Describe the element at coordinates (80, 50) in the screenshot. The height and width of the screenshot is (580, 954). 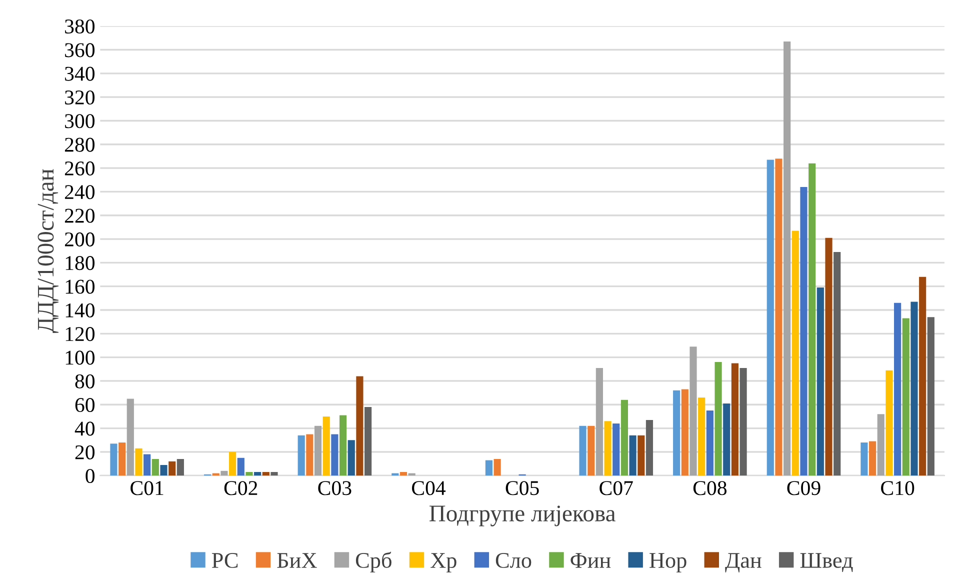
I see `y-tick-label: 360` at that location.